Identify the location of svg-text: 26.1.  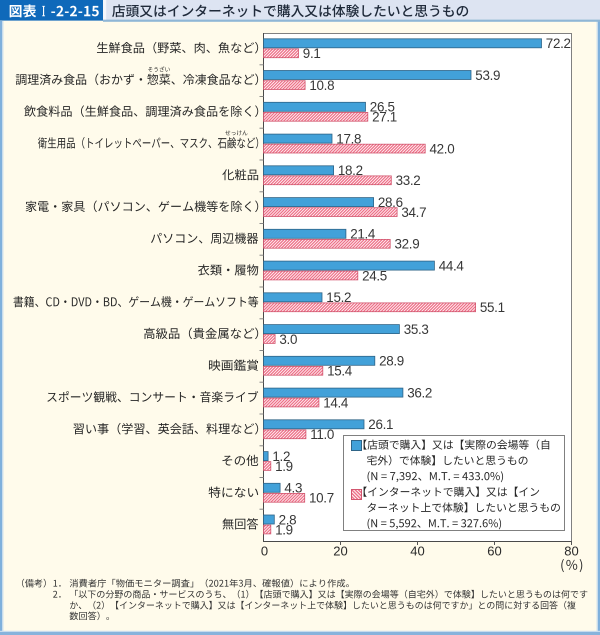
(380, 424).